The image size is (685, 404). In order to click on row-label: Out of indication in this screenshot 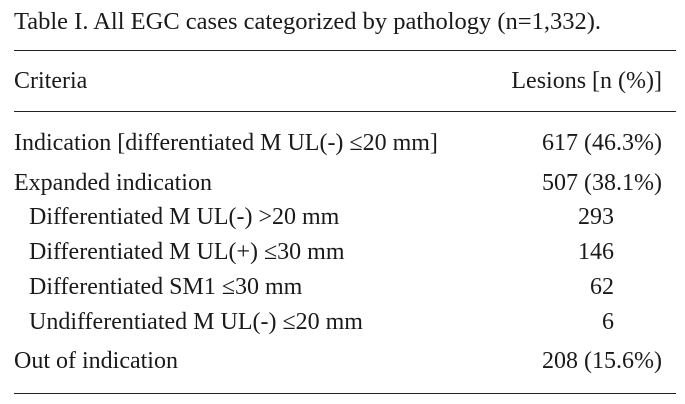, I will do `click(96, 361)`.